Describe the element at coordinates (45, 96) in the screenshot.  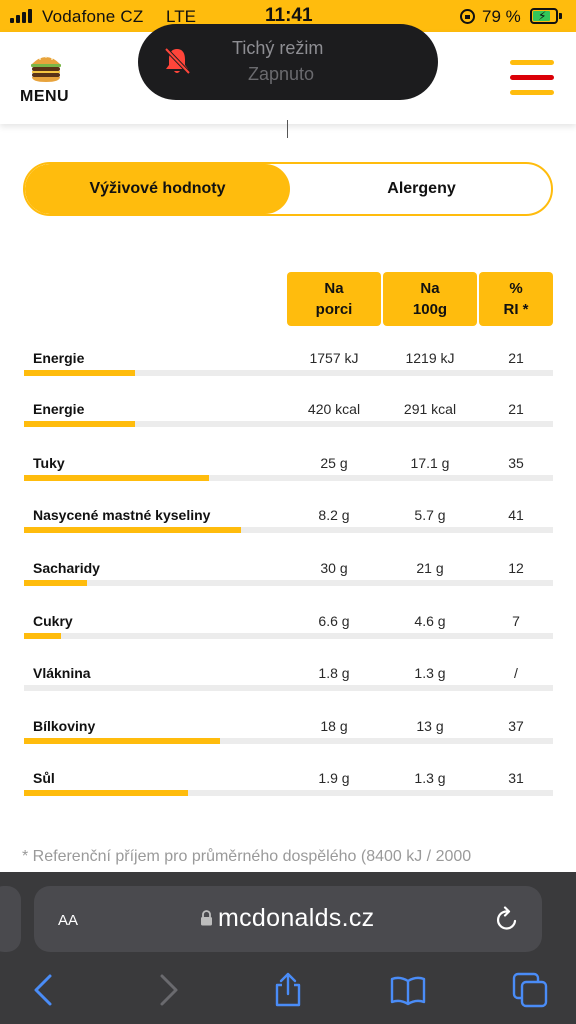
I see `menu-label: MENU` at that location.